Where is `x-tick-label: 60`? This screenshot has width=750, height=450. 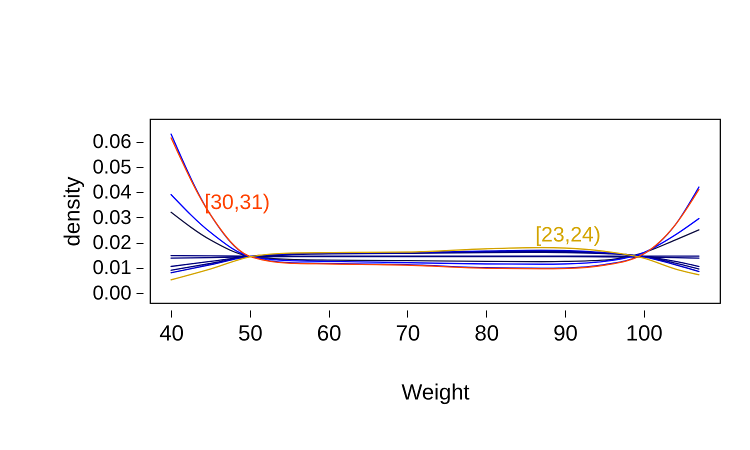
x-tick-label: 60 is located at coordinates (329, 333).